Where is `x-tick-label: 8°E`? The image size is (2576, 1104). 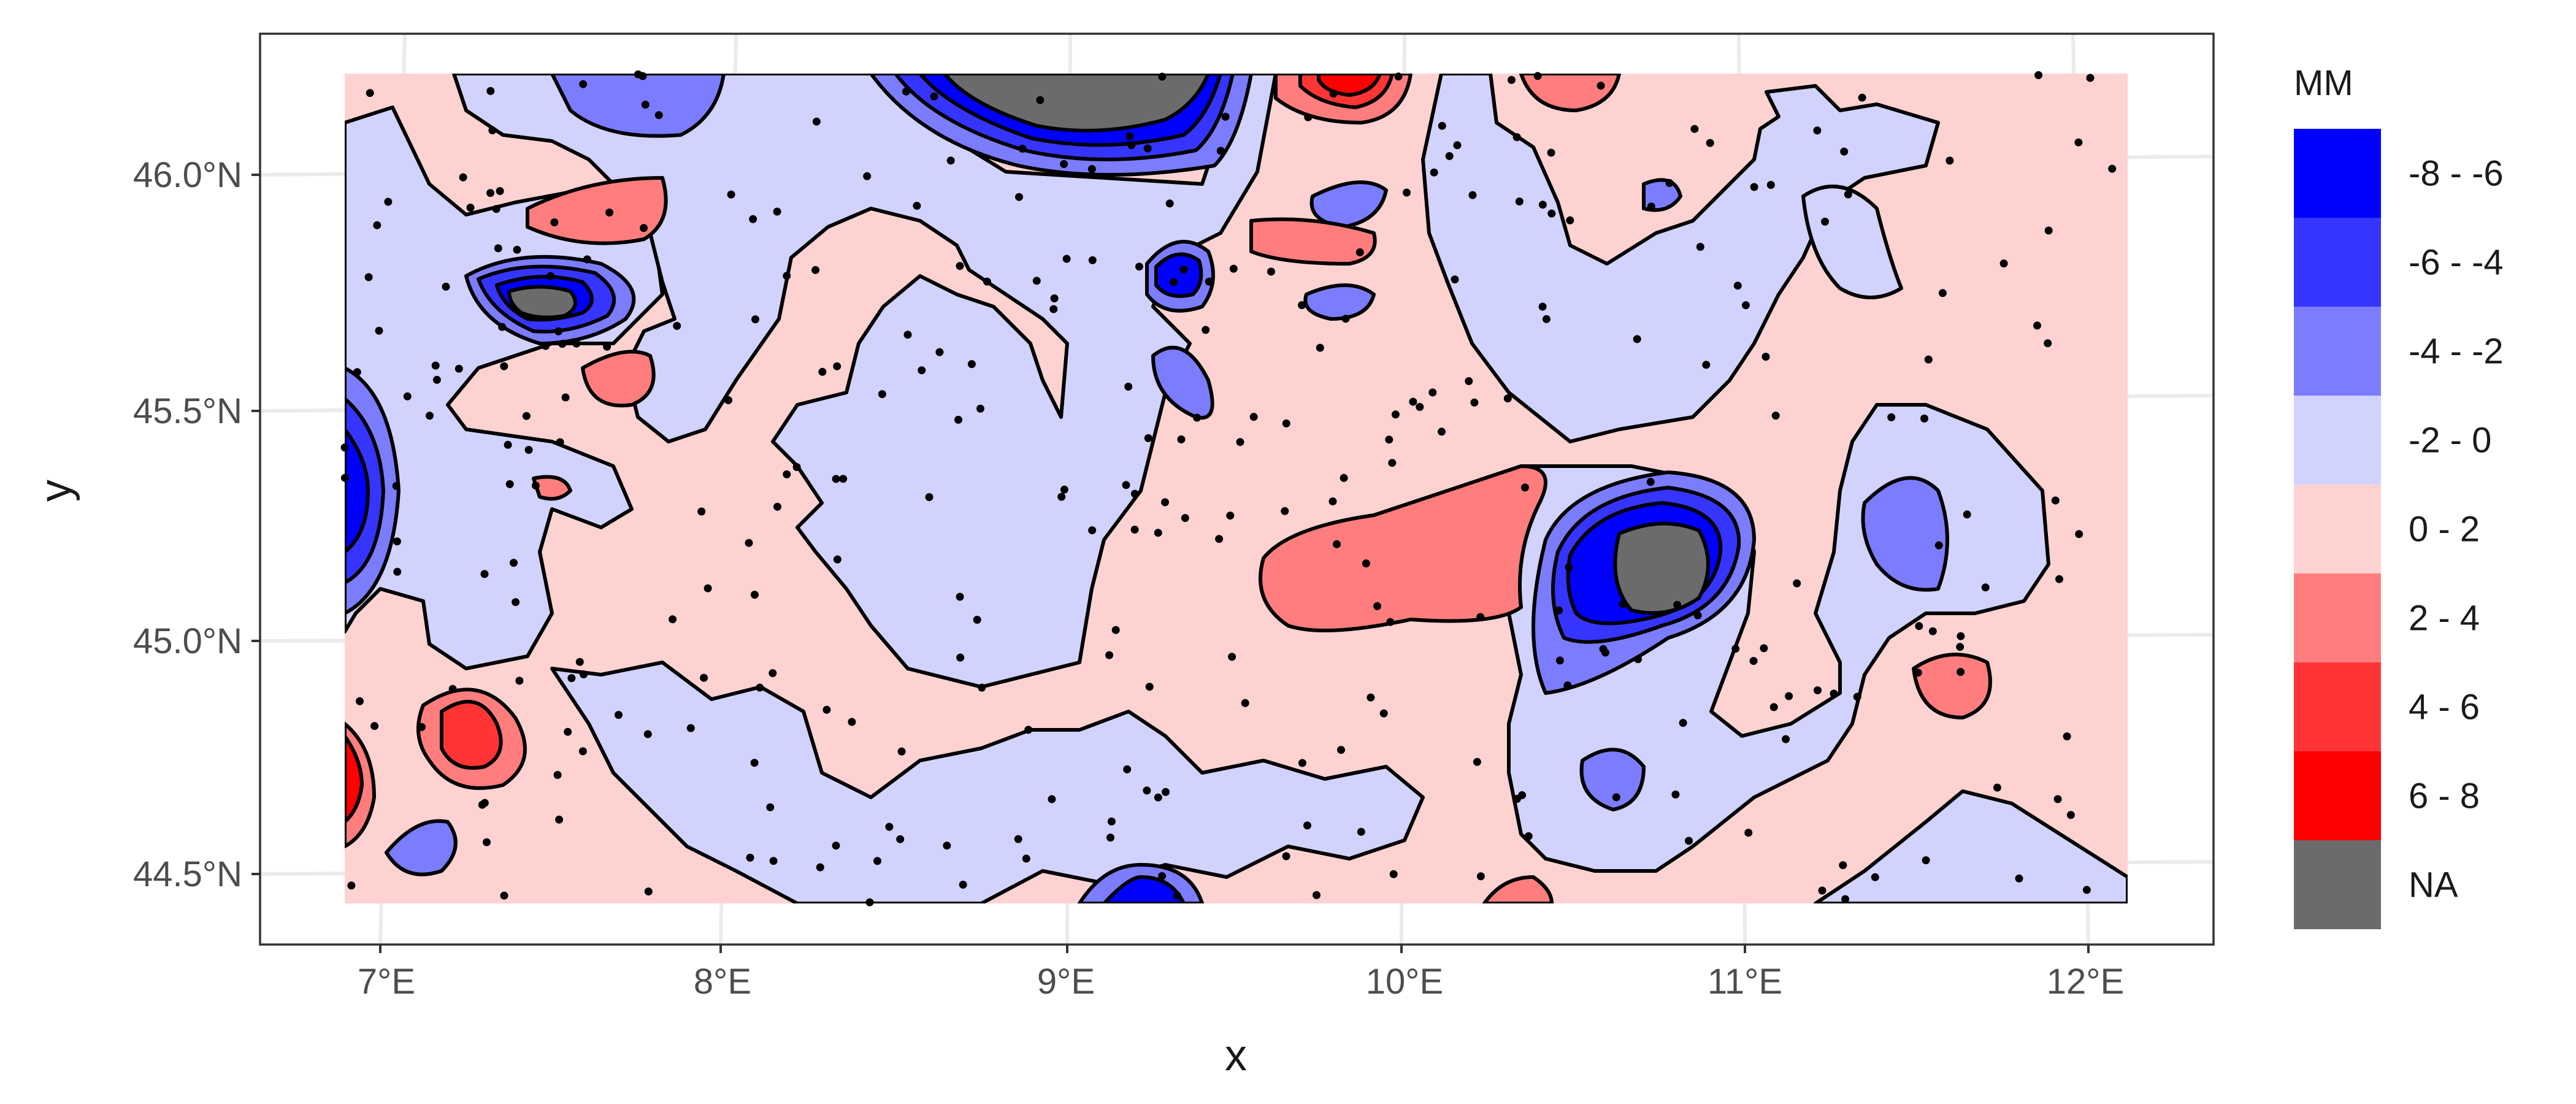 x-tick-label: 8°E is located at coordinates (722, 982).